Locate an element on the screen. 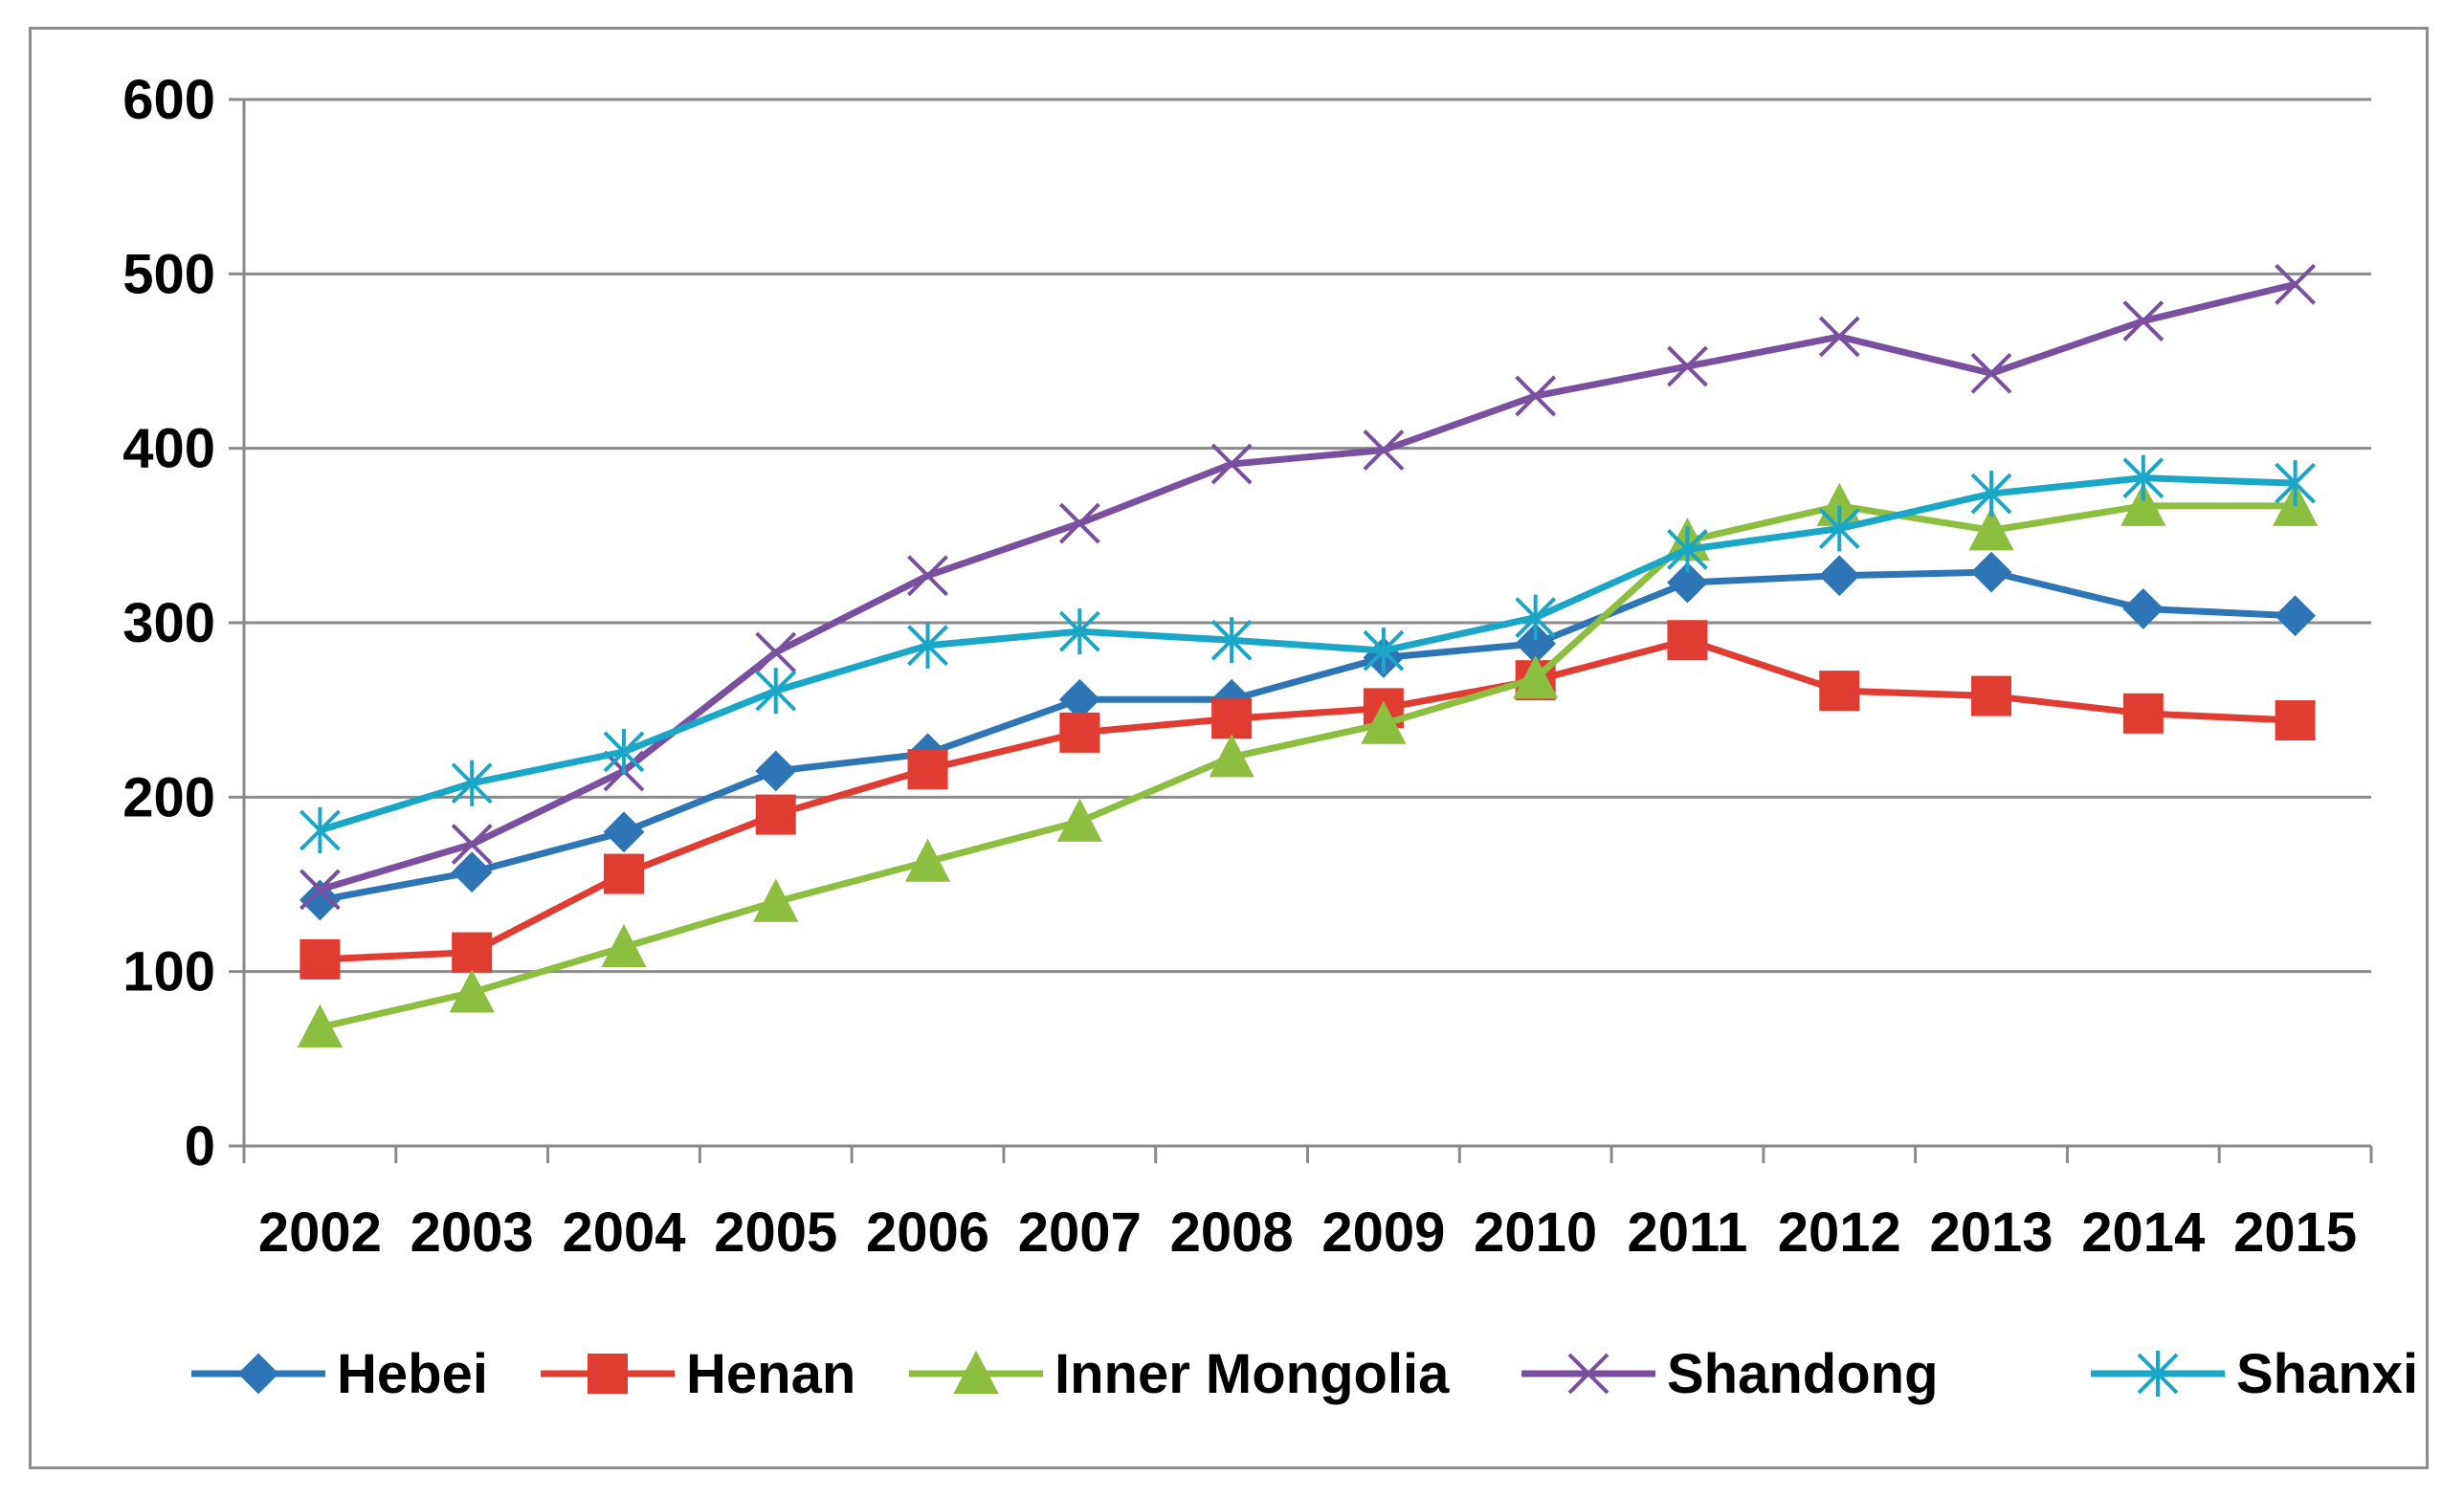  y-tick-label: 500 is located at coordinates (168, 274).